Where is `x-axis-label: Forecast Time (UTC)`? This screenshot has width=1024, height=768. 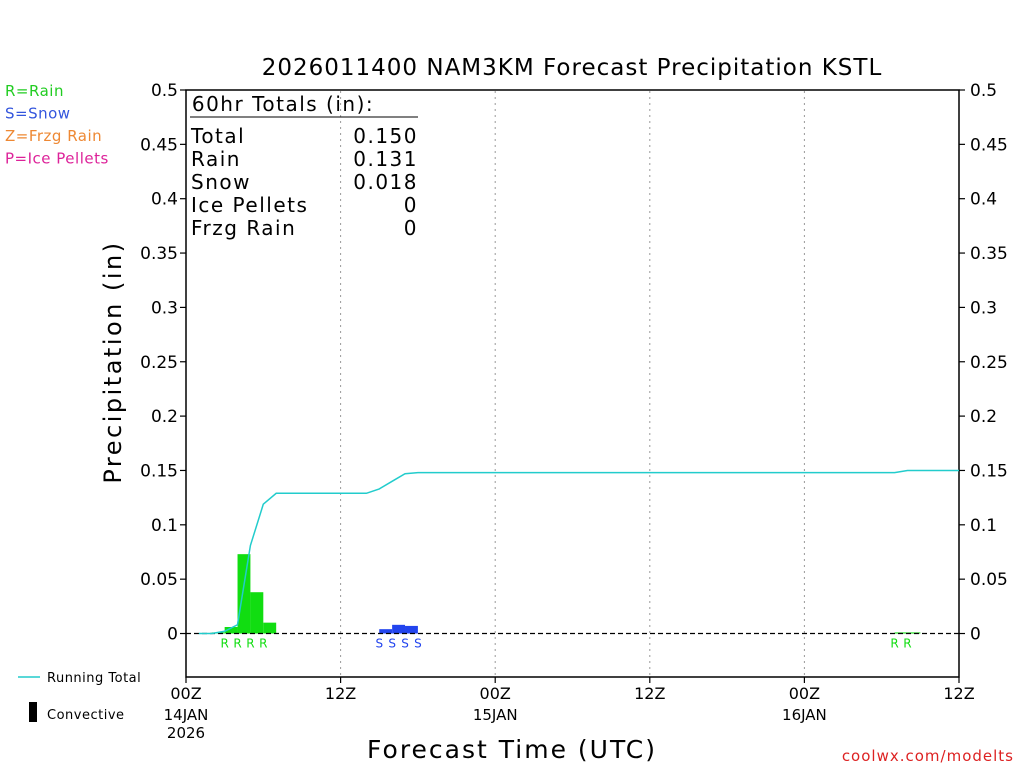 x-axis-label: Forecast Time (UTC) is located at coordinates (512, 749).